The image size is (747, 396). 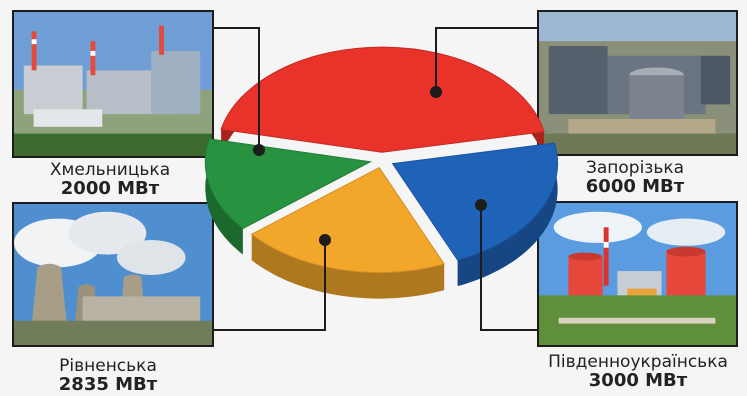 I want to click on label-pivdennoukrainska: Південноукраїнська 3000 МВт, so click(x=638, y=371).